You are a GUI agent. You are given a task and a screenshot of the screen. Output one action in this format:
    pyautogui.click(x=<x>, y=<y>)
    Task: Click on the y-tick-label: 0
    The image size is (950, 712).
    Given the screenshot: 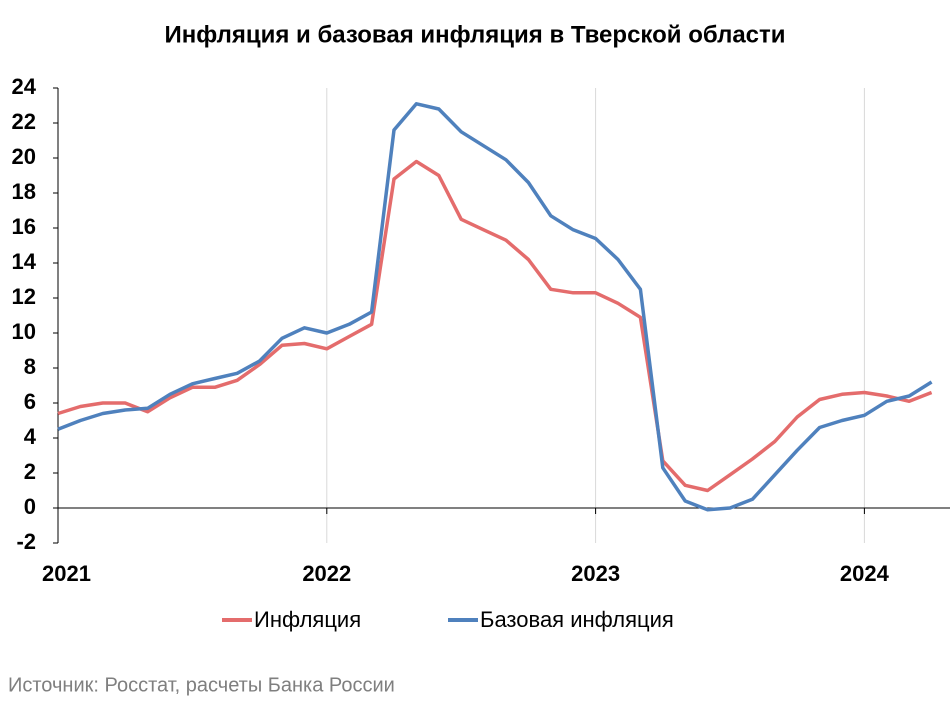 What is the action you would take?
    pyautogui.click(x=30, y=506)
    